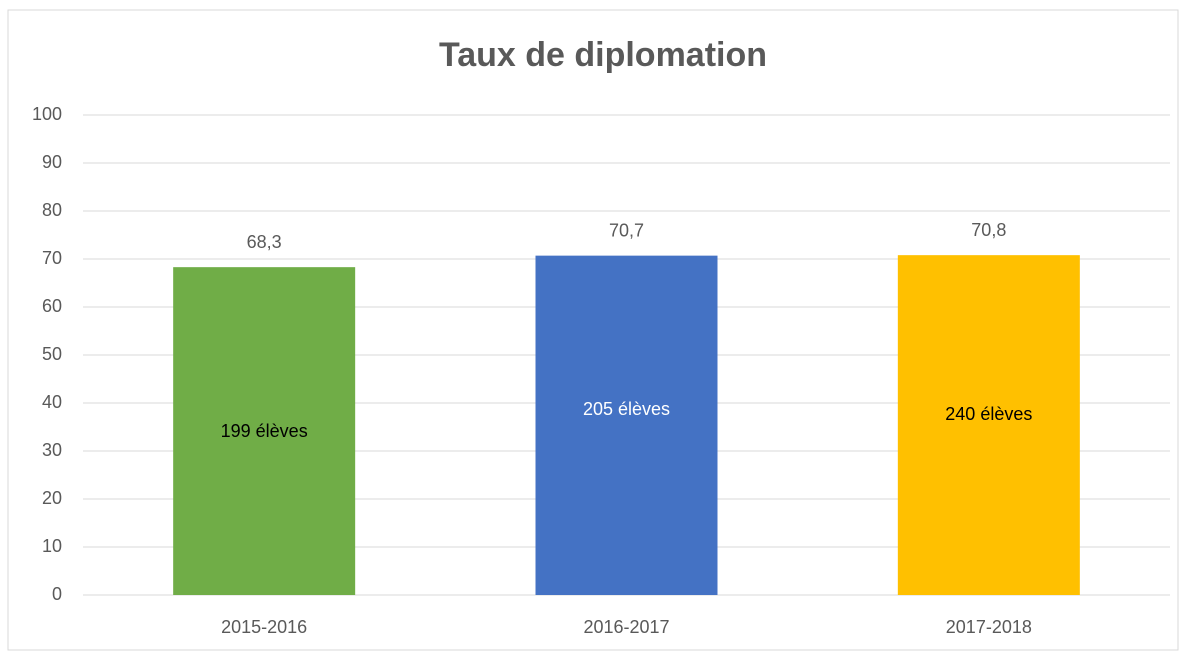 The height and width of the screenshot is (652, 1187). What do you see at coordinates (989, 627) in the screenshot?
I see `x-tick-label: 2017-2018` at bounding box center [989, 627].